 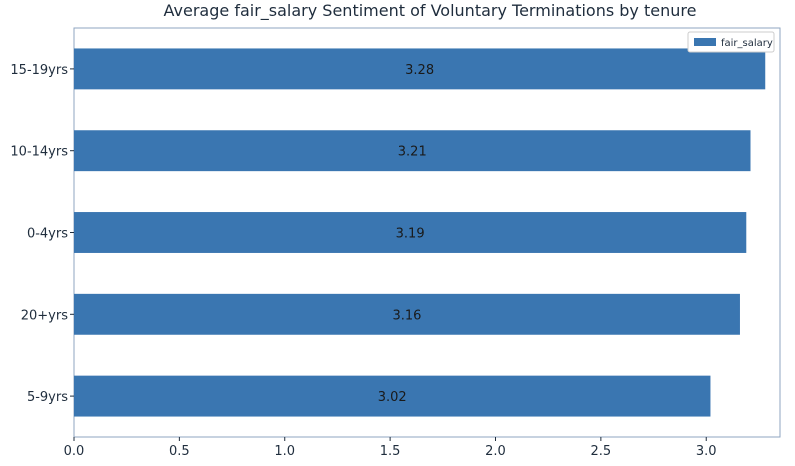 I want to click on data-label-0-4yrs: 3.19, so click(x=410, y=234).